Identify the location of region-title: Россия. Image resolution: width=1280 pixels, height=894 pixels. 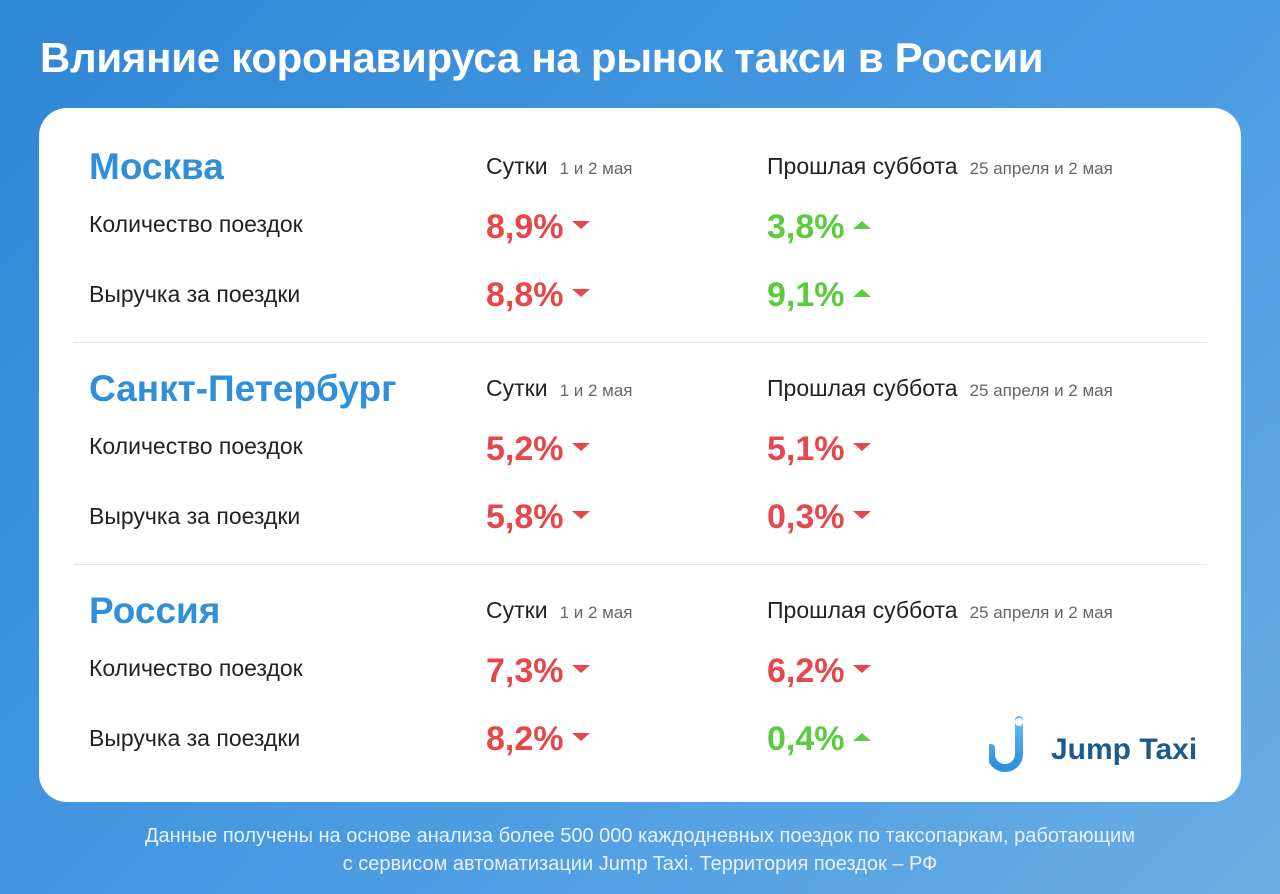
(155, 610).